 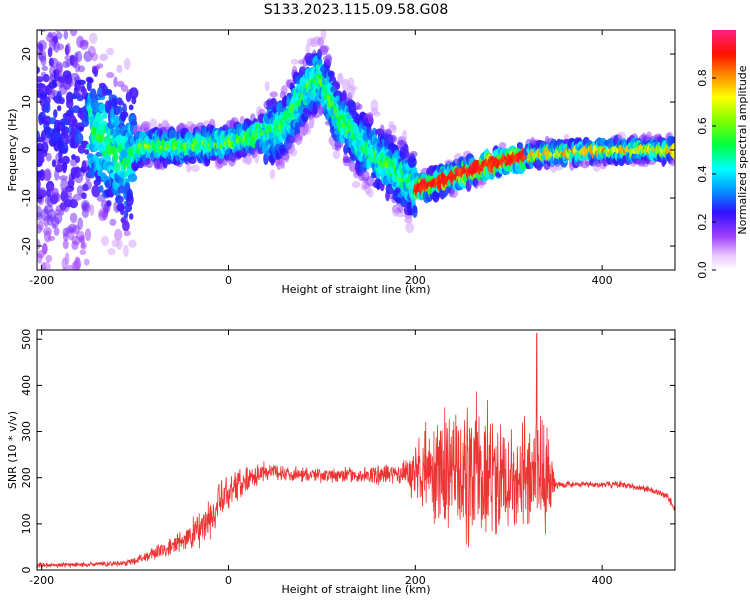 I want to click on top-y-axis-label: Frequency (Hz), so click(x=12, y=150).